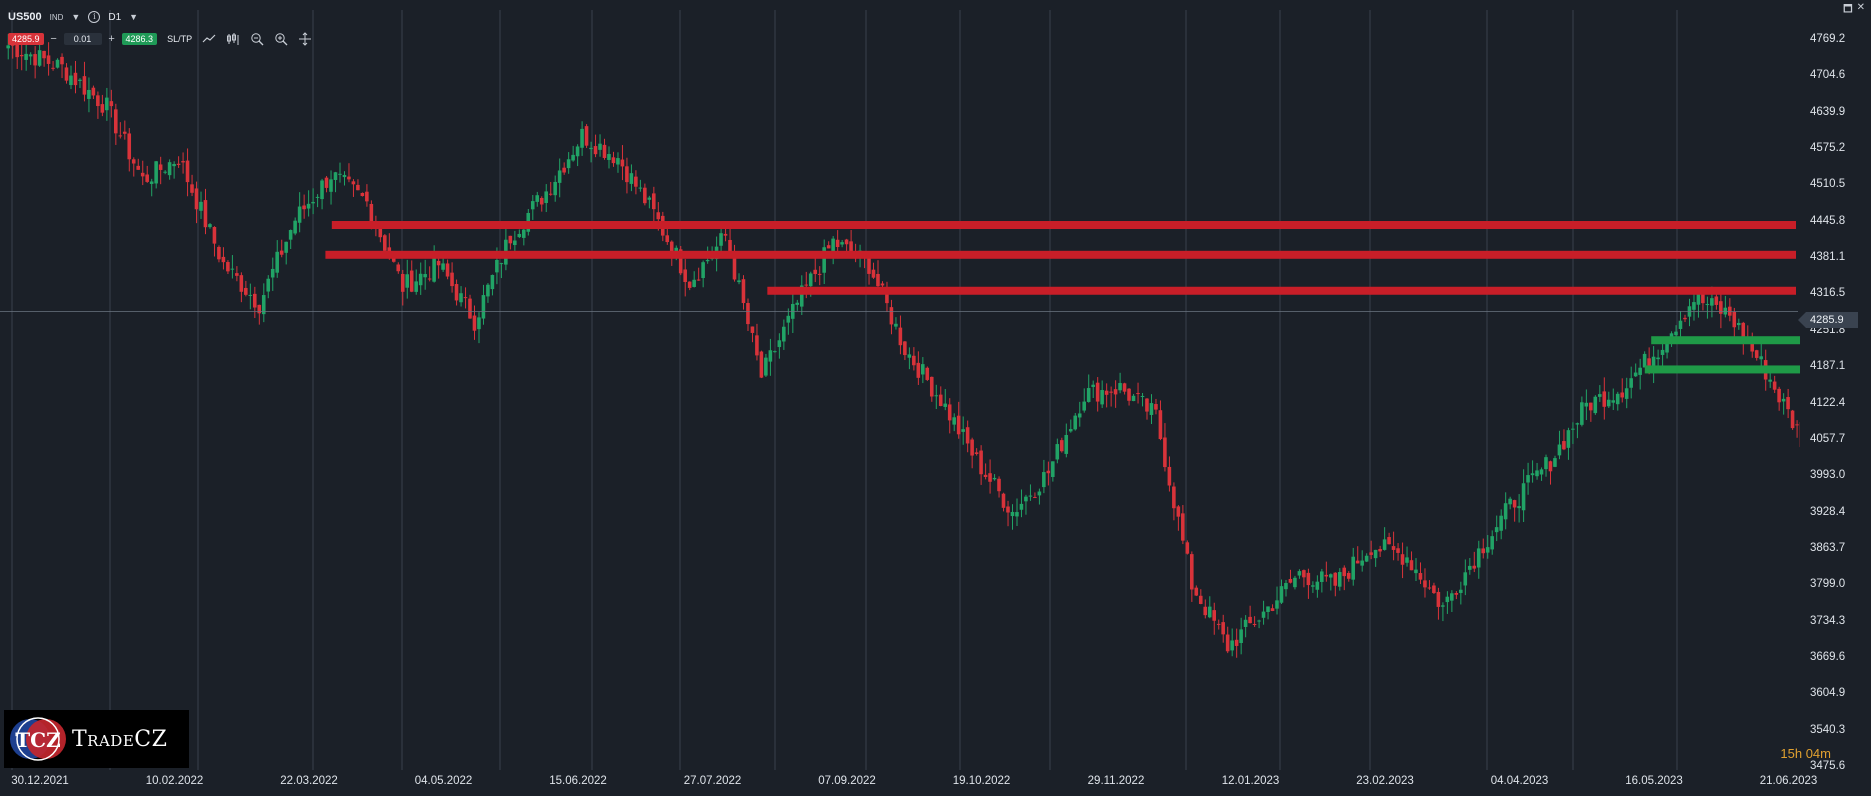  What do you see at coordinates (1860, 7) in the screenshot?
I see `close-icon: ✕` at bounding box center [1860, 7].